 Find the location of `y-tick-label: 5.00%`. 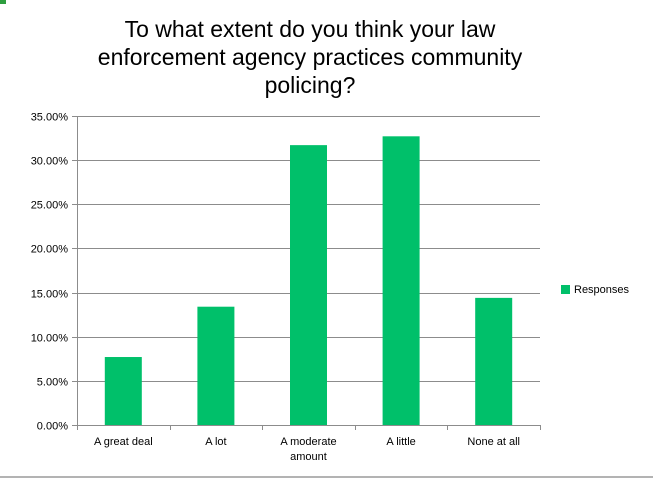

y-tick-label: 5.00% is located at coordinates (52, 383).